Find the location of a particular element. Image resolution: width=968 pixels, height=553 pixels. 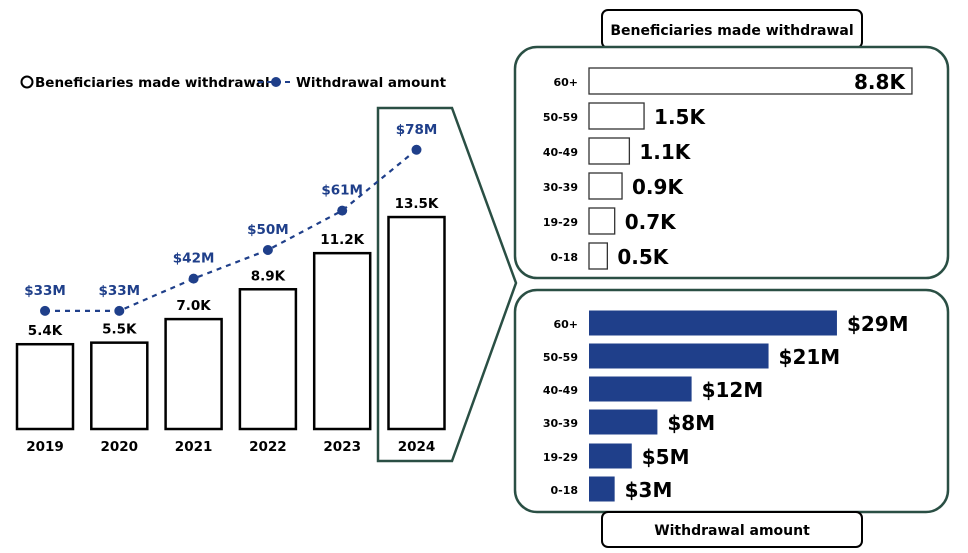

bar-2020 is located at coordinates (119, 386).